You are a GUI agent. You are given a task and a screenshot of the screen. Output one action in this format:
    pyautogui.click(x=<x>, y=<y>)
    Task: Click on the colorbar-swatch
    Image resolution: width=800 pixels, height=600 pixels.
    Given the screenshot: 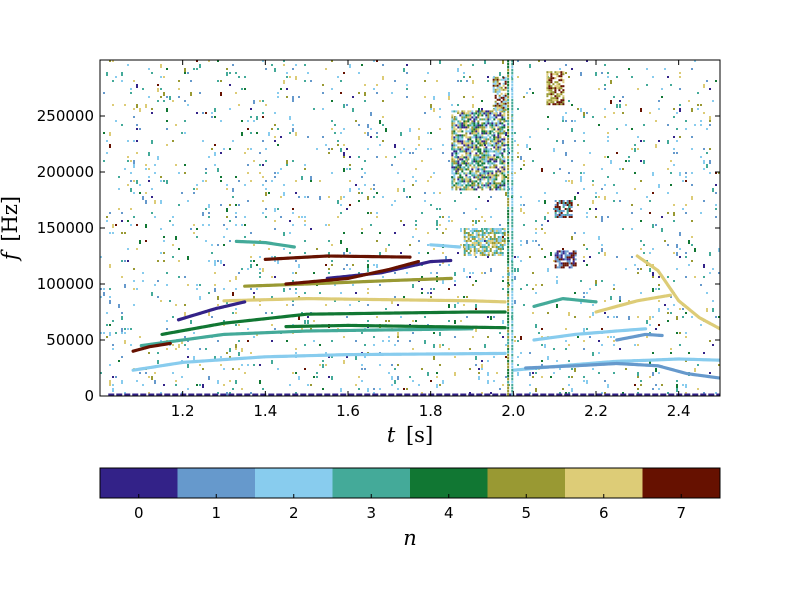 What is the action you would take?
    pyautogui.click(x=139, y=483)
    